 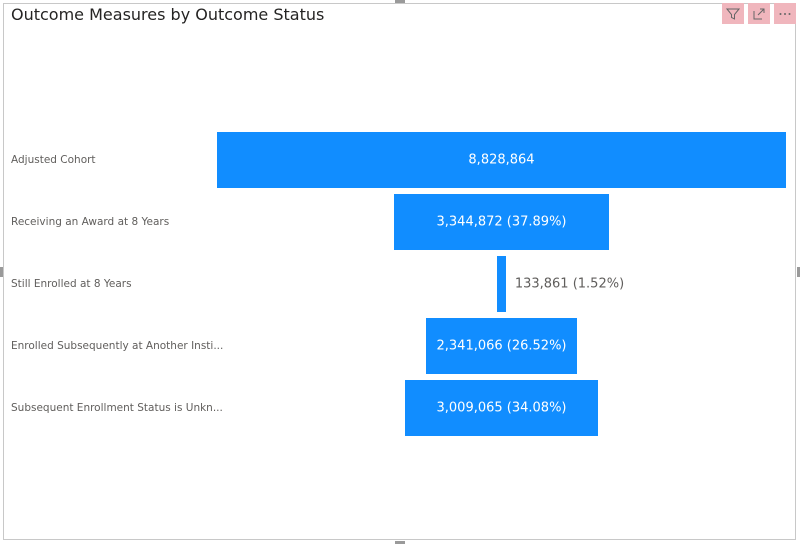 What do you see at coordinates (798, 272) in the screenshot?
I see `resize-handle-right` at bounding box center [798, 272].